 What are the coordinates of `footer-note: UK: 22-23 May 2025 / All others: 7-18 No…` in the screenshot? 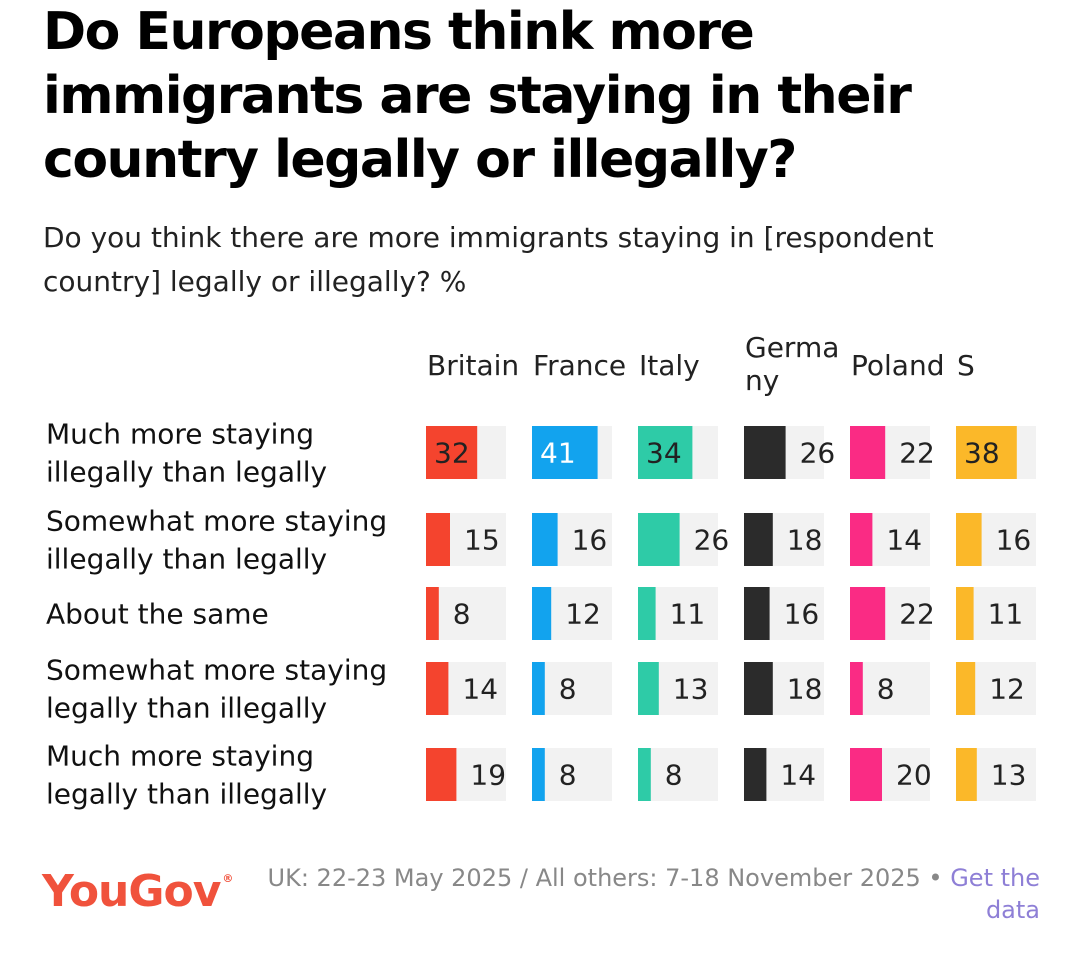 It's located at (642, 894).